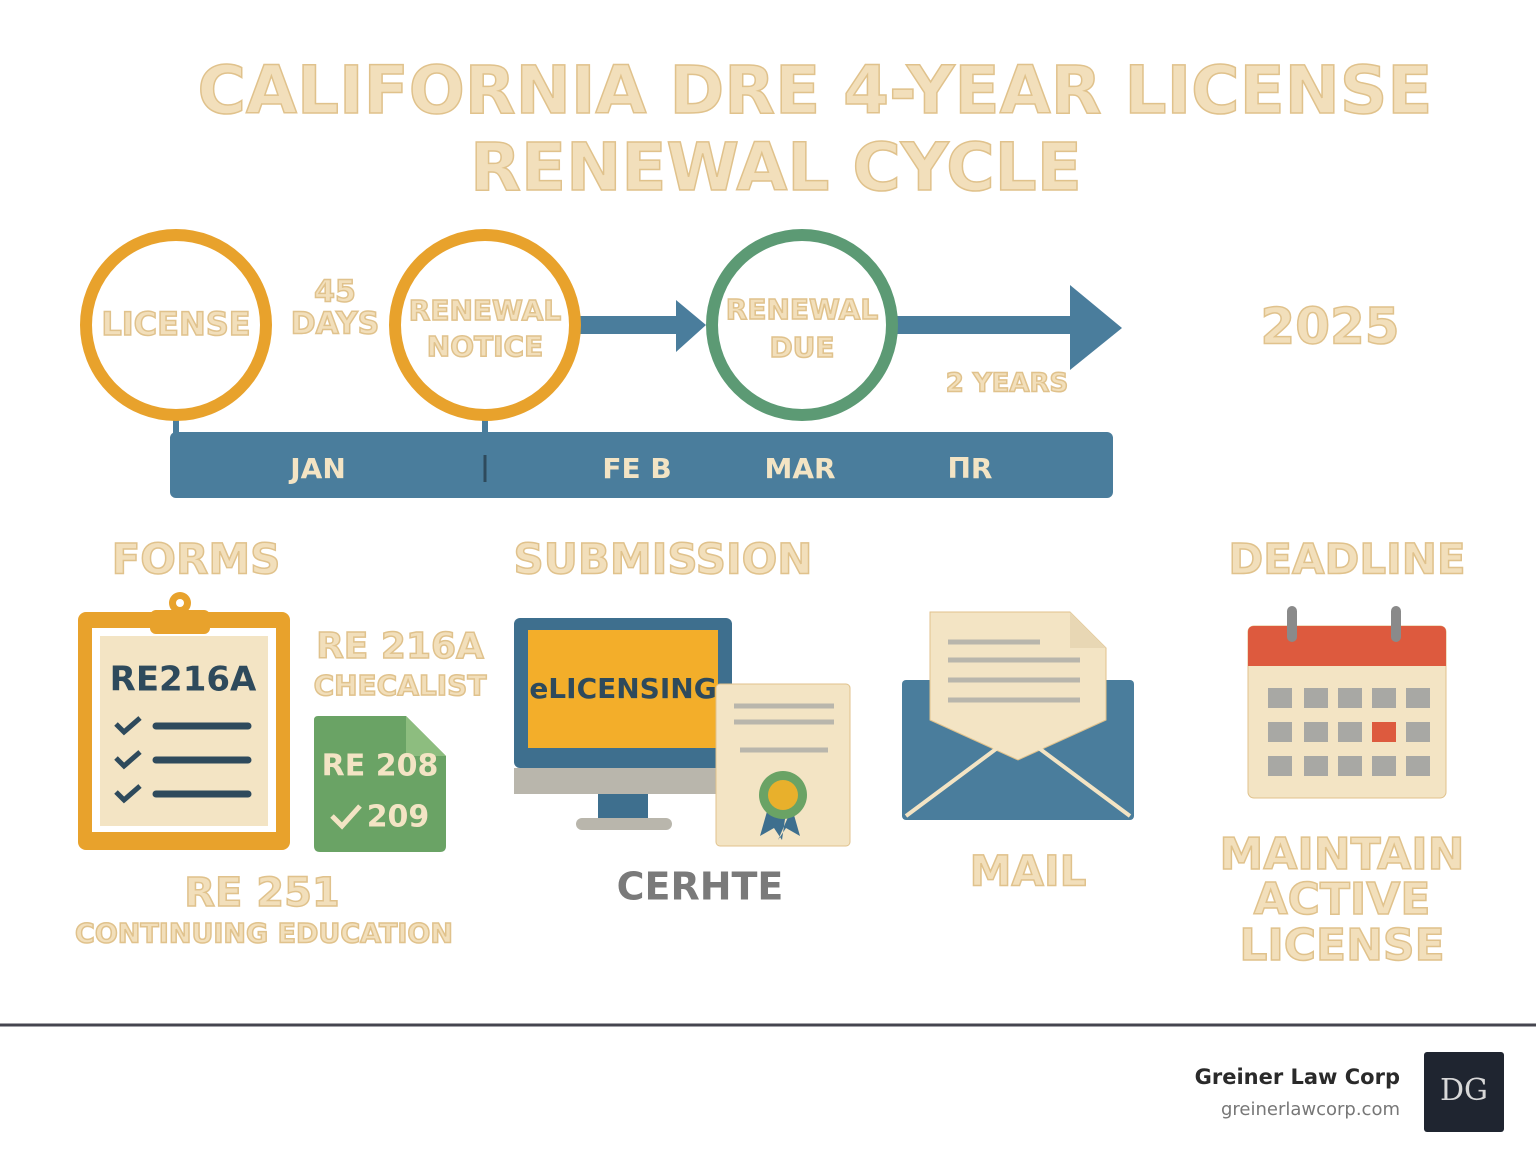 The image size is (1536, 1154). What do you see at coordinates (1007, 384) in the screenshot?
I see `label: 2 YEARS` at bounding box center [1007, 384].